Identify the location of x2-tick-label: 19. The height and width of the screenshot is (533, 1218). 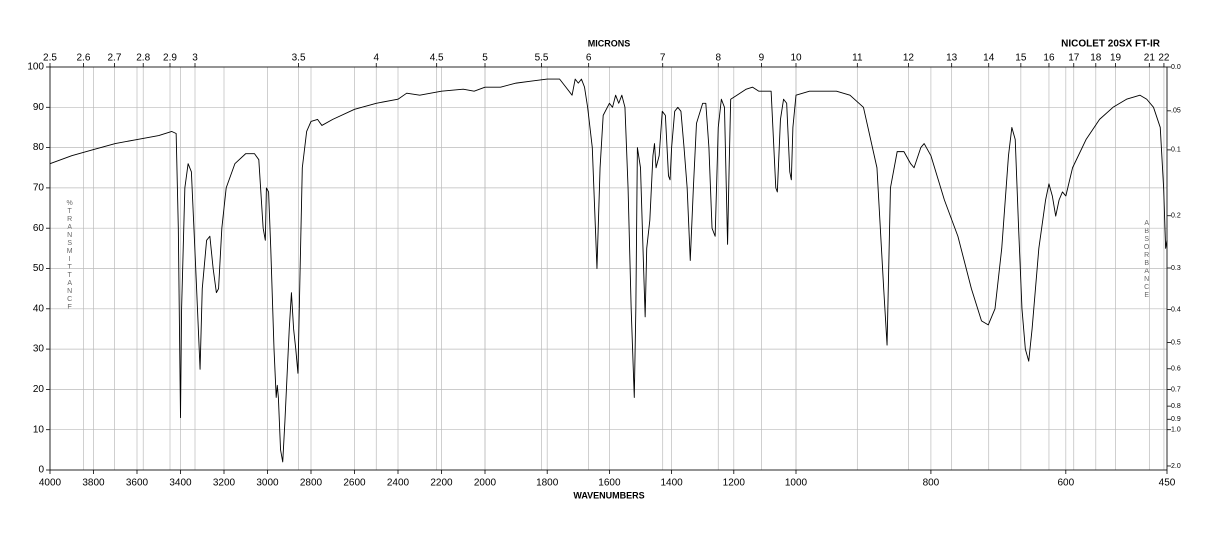
(1116, 58).